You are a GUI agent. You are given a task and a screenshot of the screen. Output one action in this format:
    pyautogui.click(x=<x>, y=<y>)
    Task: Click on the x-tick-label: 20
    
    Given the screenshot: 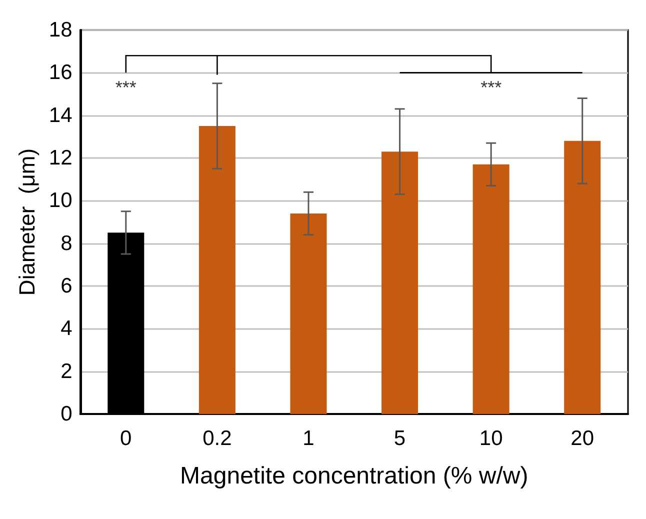 What is the action you would take?
    pyautogui.click(x=582, y=438)
    